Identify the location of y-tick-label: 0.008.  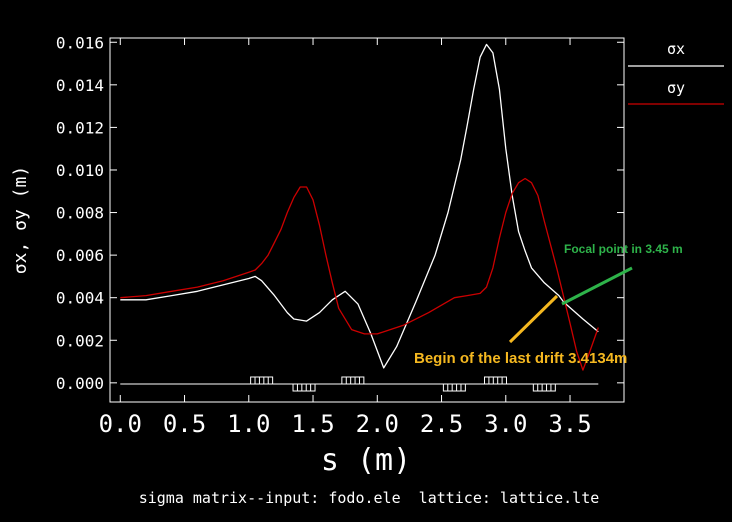
(80, 213).